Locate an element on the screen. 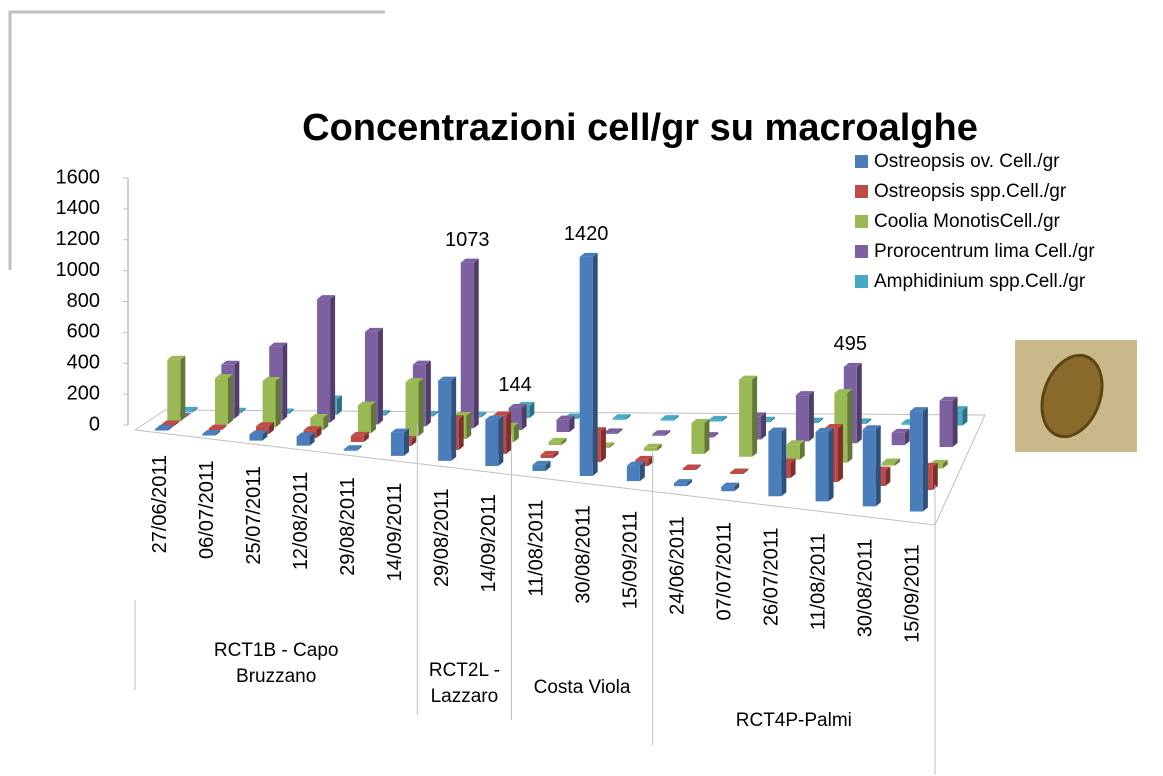 The height and width of the screenshot is (776, 1163). x-tick-label: 29/08/2011 is located at coordinates (442, 537).